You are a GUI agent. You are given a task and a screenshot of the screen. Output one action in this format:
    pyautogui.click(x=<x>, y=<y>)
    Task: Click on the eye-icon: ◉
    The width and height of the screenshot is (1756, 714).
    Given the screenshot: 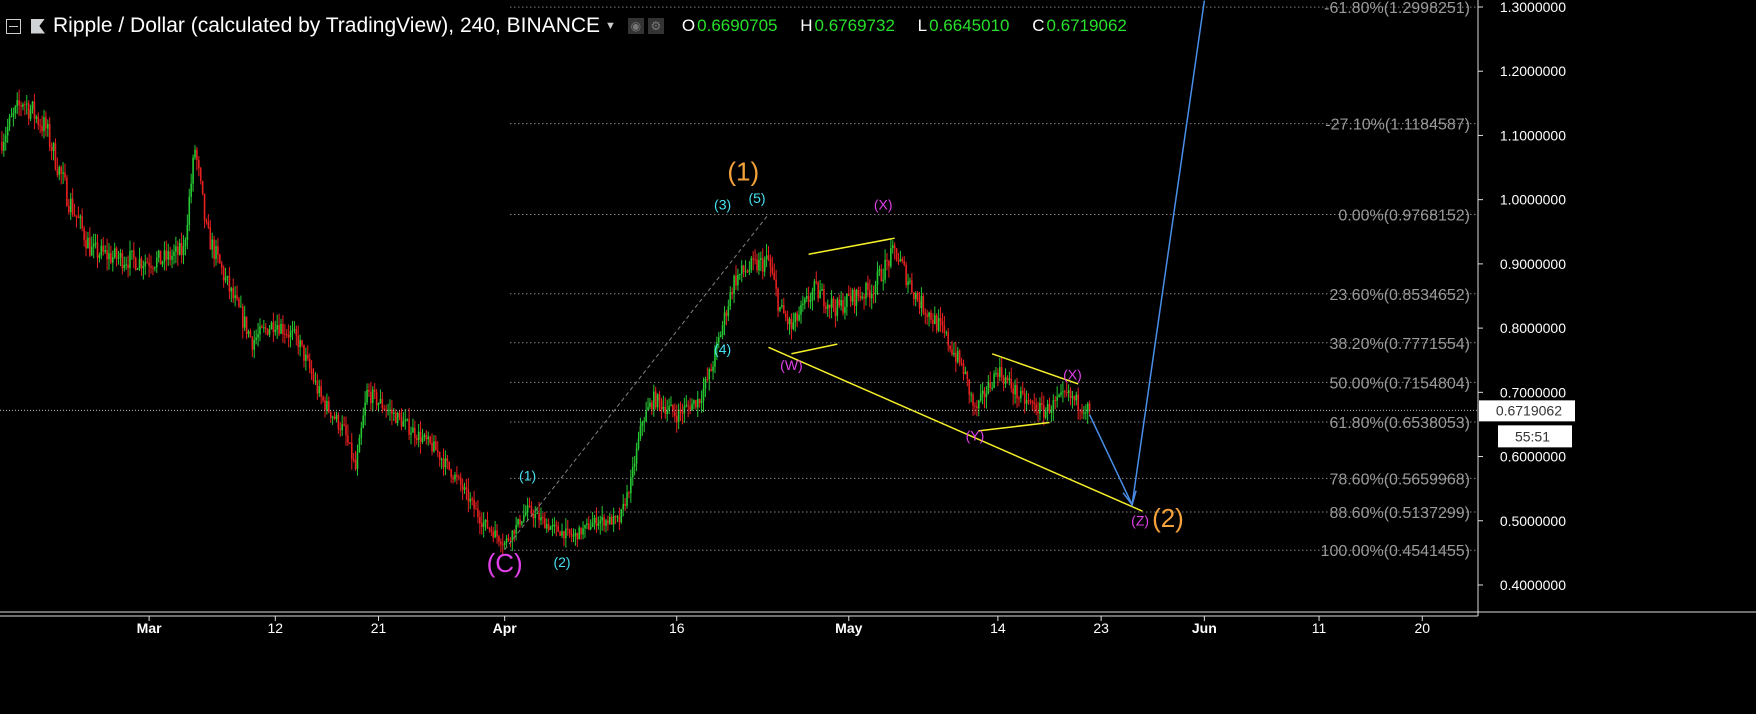 What is the action you would take?
    pyautogui.click(x=635, y=26)
    